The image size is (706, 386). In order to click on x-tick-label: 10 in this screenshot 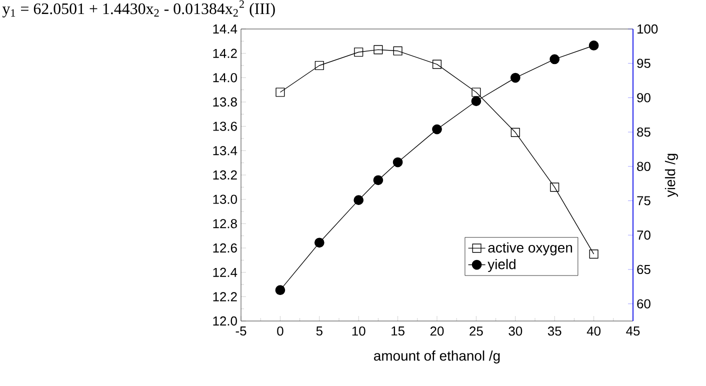, I will do `click(359, 331)`.